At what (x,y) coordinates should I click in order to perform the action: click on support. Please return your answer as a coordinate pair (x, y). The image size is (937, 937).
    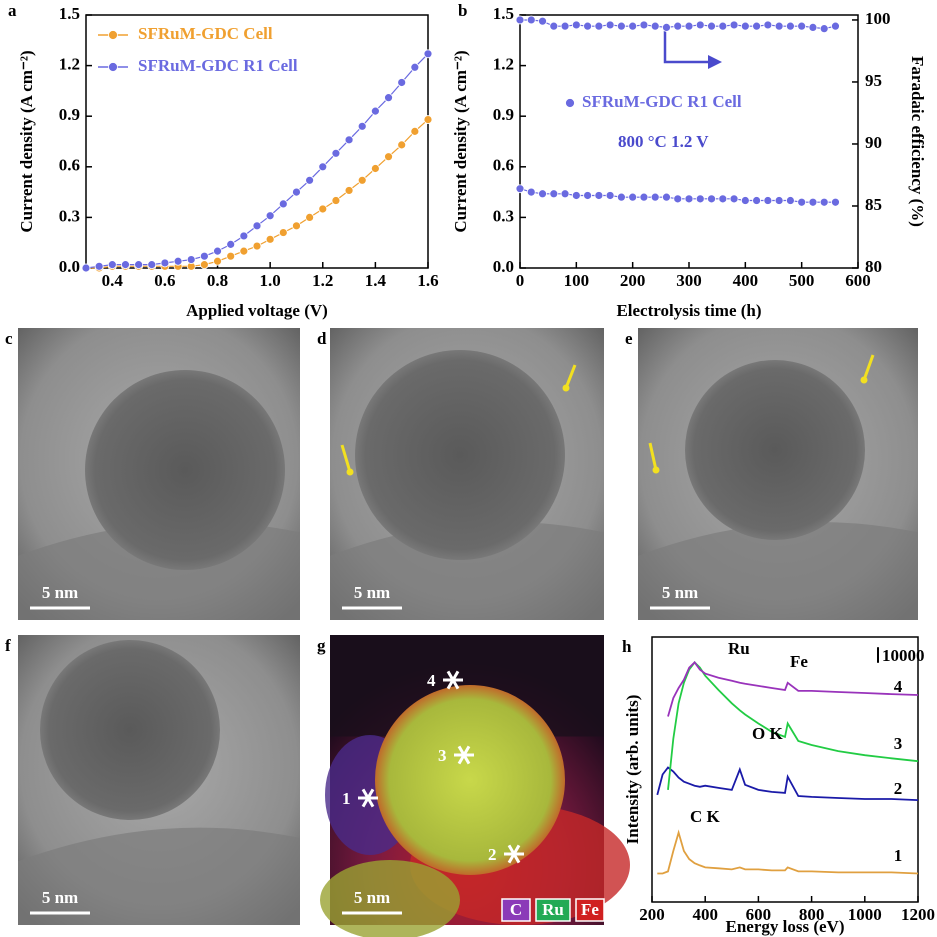
    Looking at the image, I should click on (159, 876).